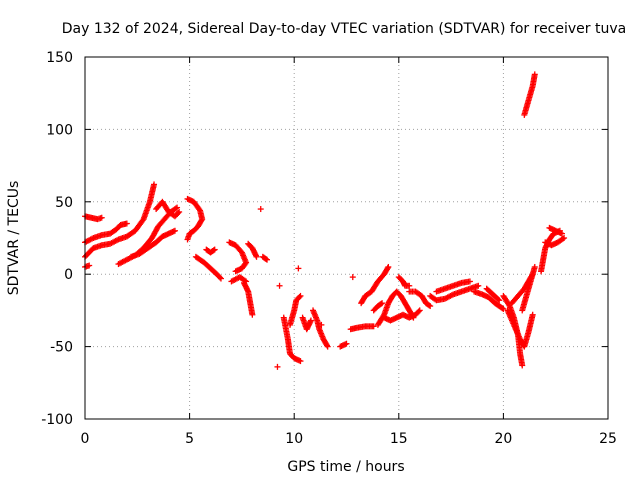 This screenshot has height=480, width=640. Describe the element at coordinates (59, 130) in the screenshot. I see `y-tick-label: 100` at that location.